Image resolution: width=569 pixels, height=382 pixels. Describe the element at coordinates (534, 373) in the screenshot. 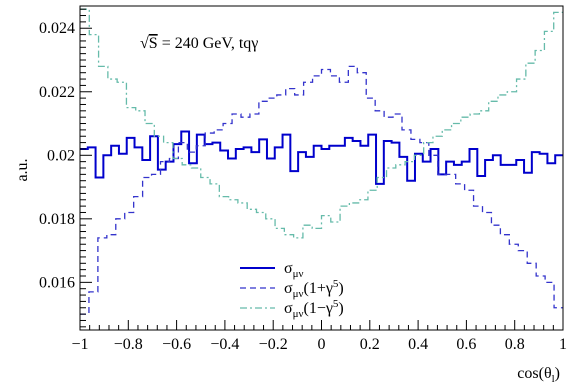

I see `x-axis-label-main: cos(θ` at that location.